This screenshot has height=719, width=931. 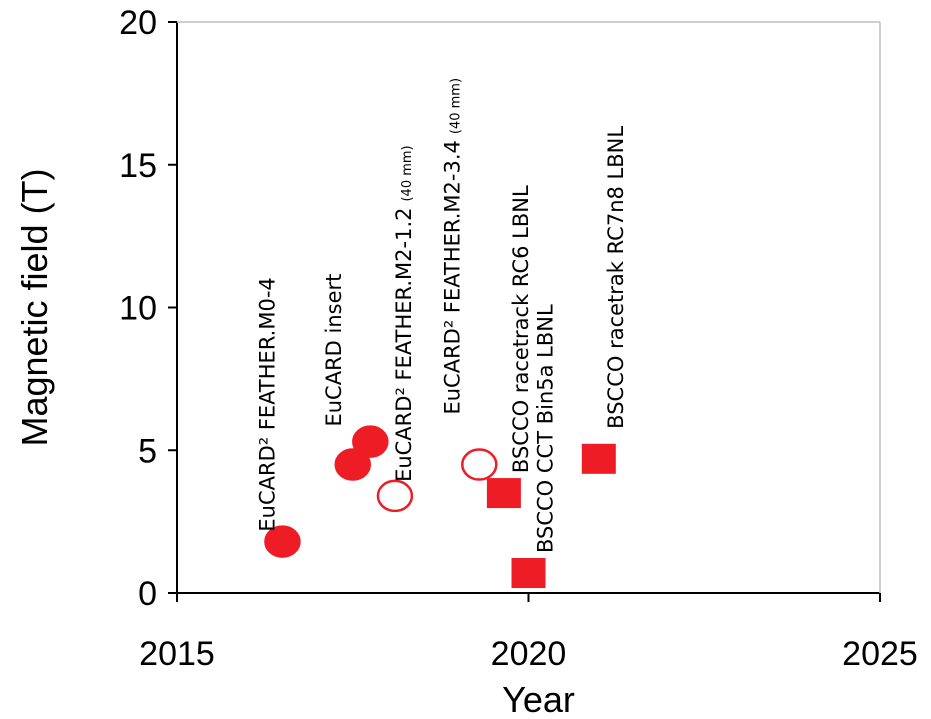 I want to click on y-axis-title: Magnetic field (T), so click(x=34, y=307).